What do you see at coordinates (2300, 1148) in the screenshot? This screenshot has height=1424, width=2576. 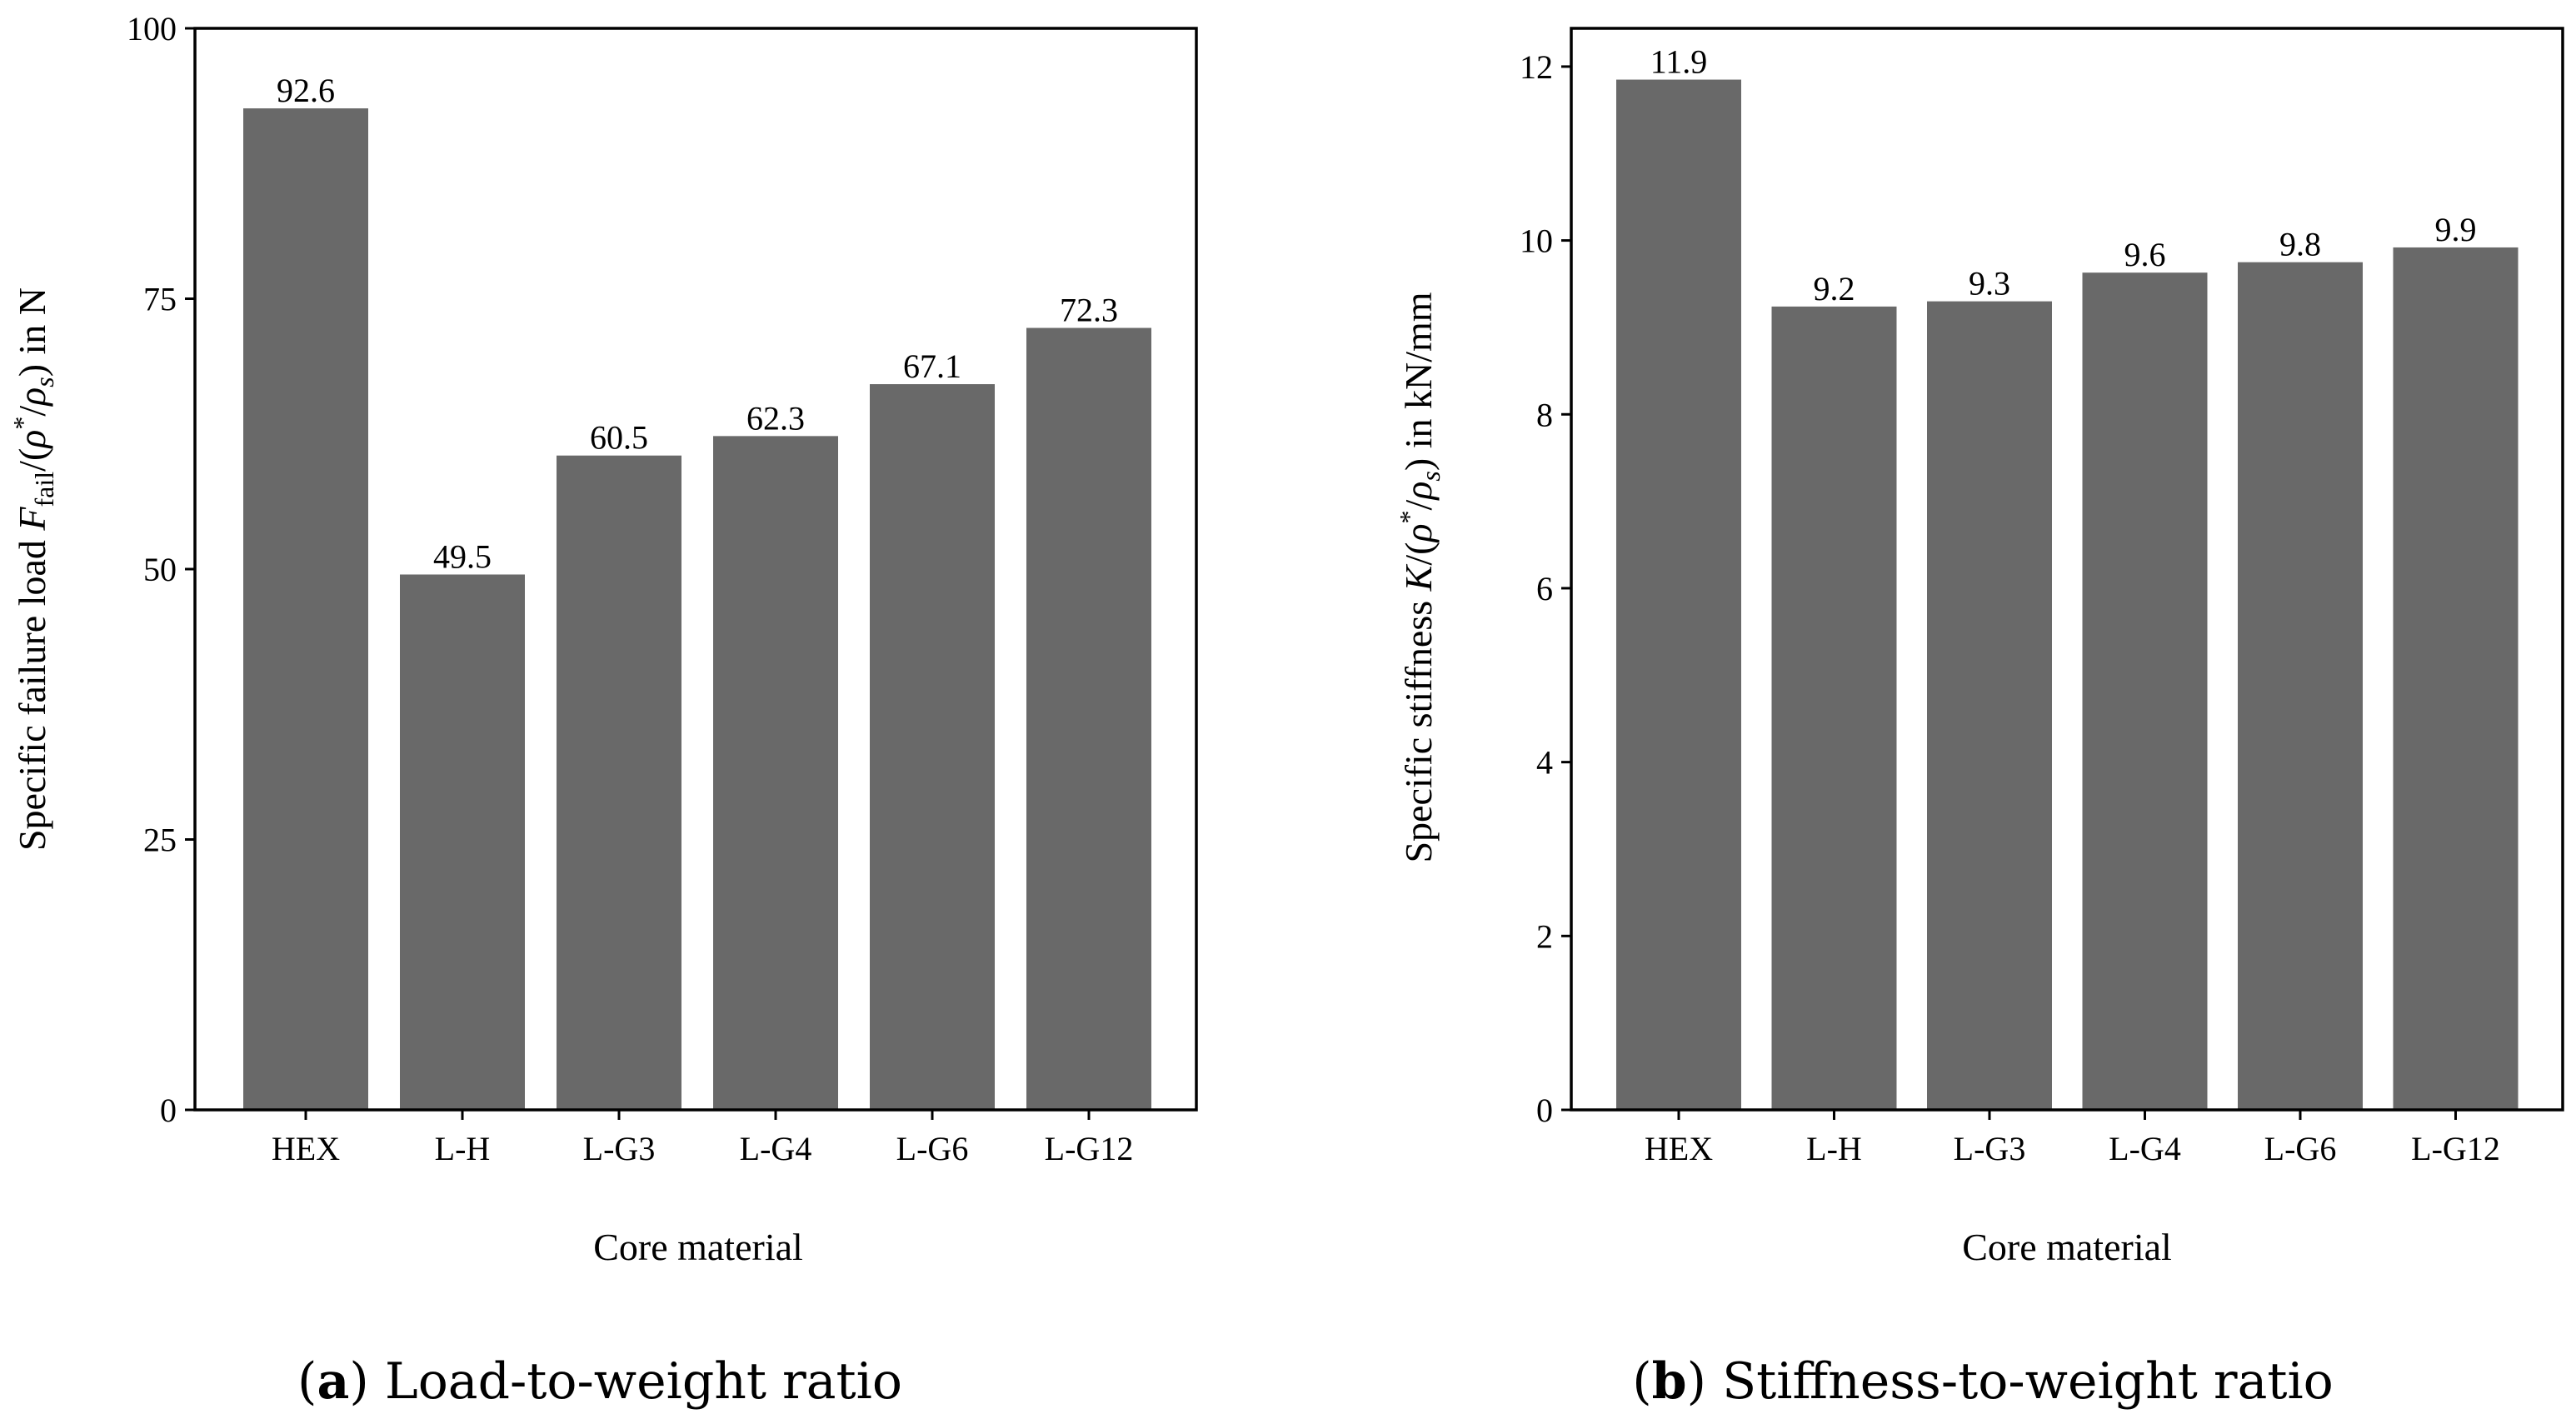 I see `panel-b-xtick-label: L-G6` at bounding box center [2300, 1148].